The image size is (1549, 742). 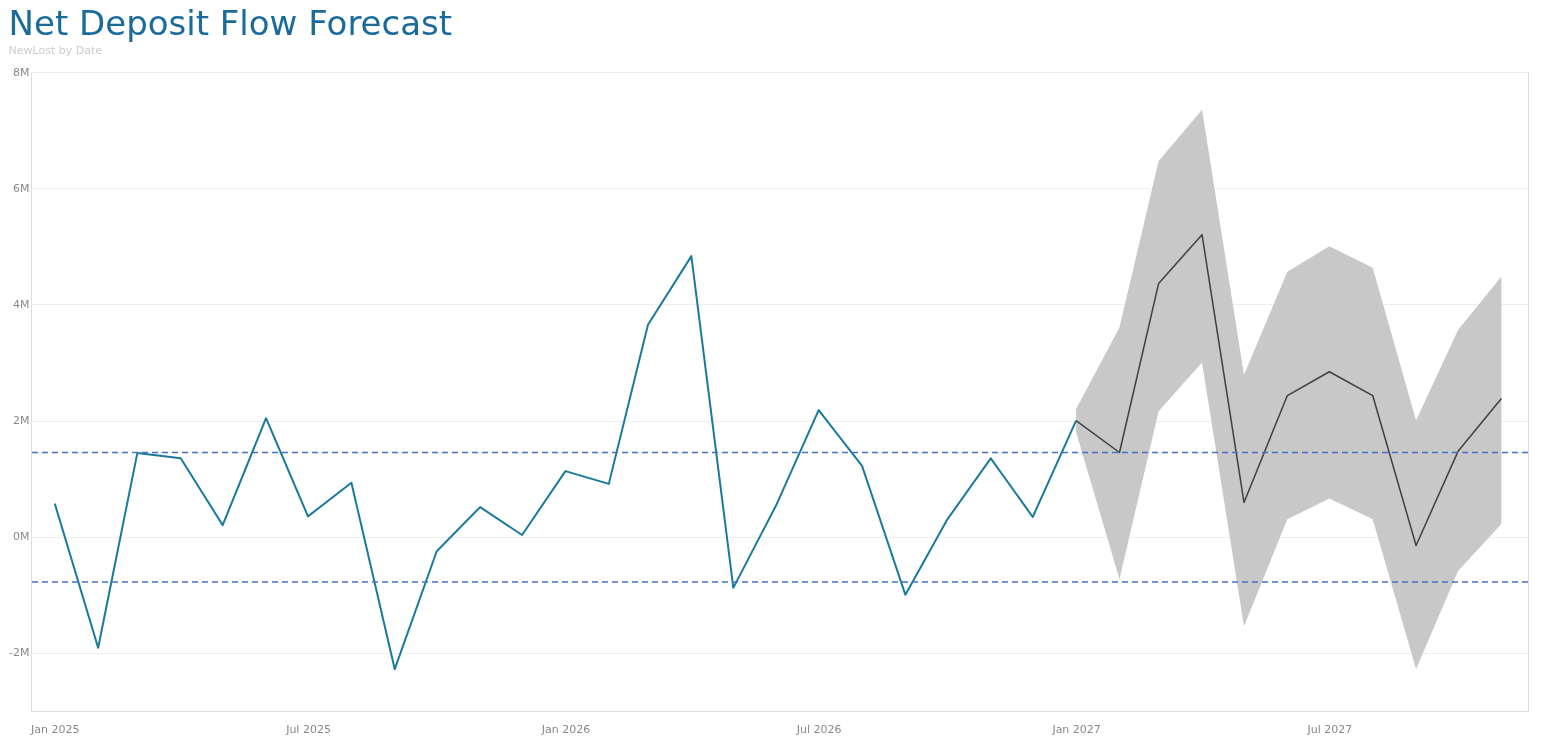 I want to click on chart-title: Net Deposit Flow Forecast, so click(x=230, y=23).